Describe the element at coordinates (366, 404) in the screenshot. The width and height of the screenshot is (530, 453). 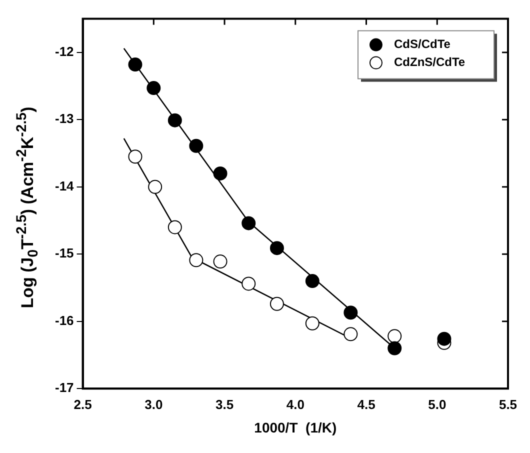
I see `x-tick-label: 4.5` at that location.